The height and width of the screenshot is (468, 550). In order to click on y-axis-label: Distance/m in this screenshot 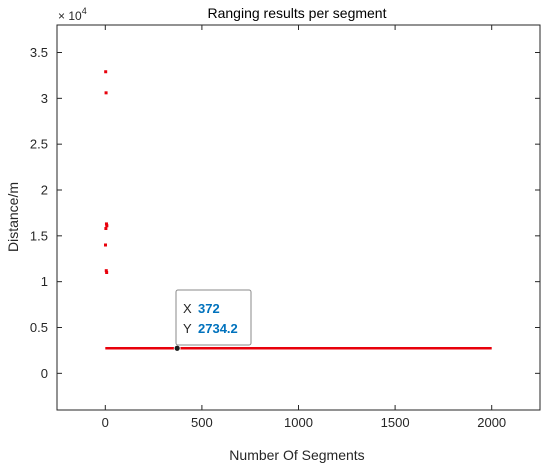, I will do `click(13, 217)`.